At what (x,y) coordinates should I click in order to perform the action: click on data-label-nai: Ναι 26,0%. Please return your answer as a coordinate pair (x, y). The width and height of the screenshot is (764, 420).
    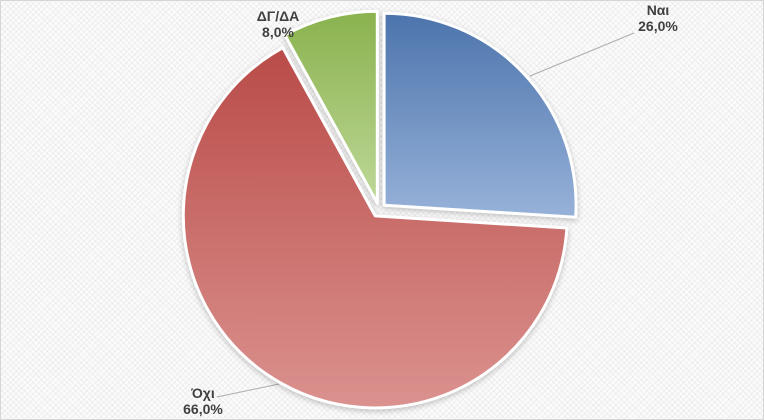
    Looking at the image, I should click on (658, 18).